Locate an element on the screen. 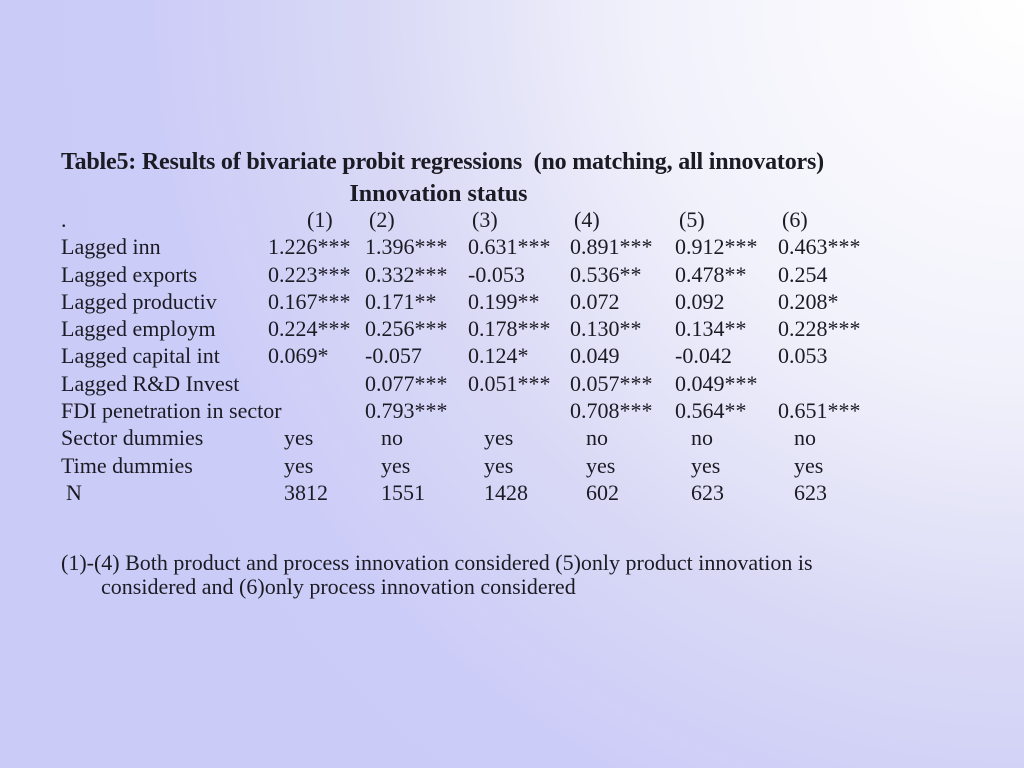 Image resolution: width=1024 pixels, height=768 pixels. column-header: (2) is located at coordinates (382, 219).